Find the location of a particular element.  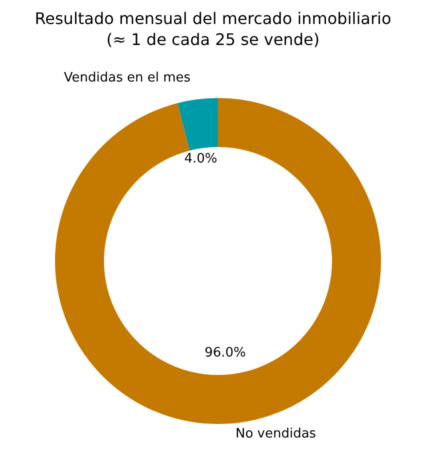

data-label: 96.0% is located at coordinates (225, 353).